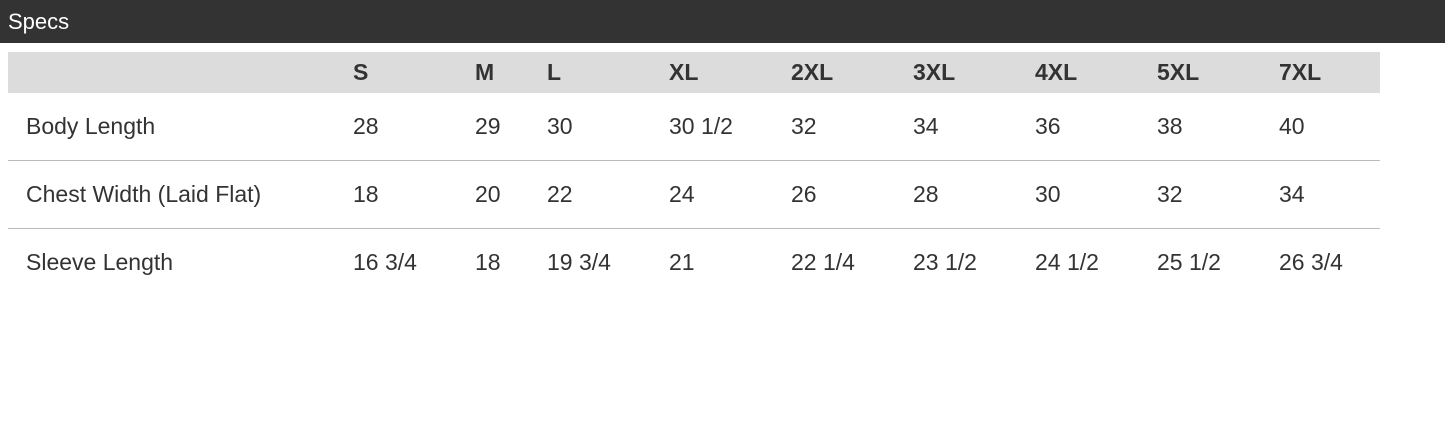 This screenshot has width=1445, height=448. I want to click on row-label: Chest Width (Laid Flat), so click(180, 194).